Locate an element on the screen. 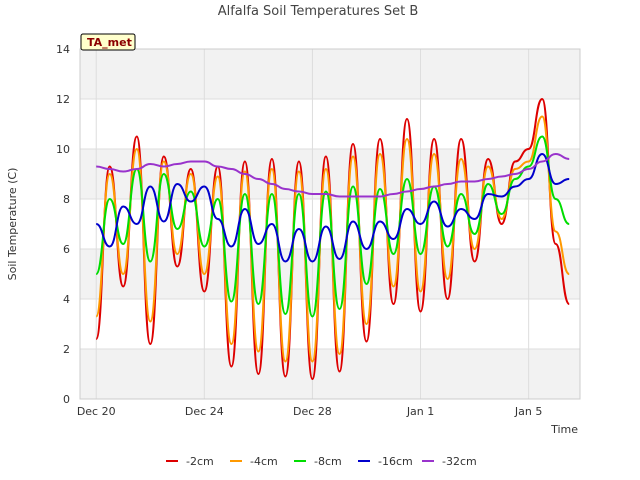 This screenshot has width=640, height=480. y-tick-label: 14 is located at coordinates (63, 49).